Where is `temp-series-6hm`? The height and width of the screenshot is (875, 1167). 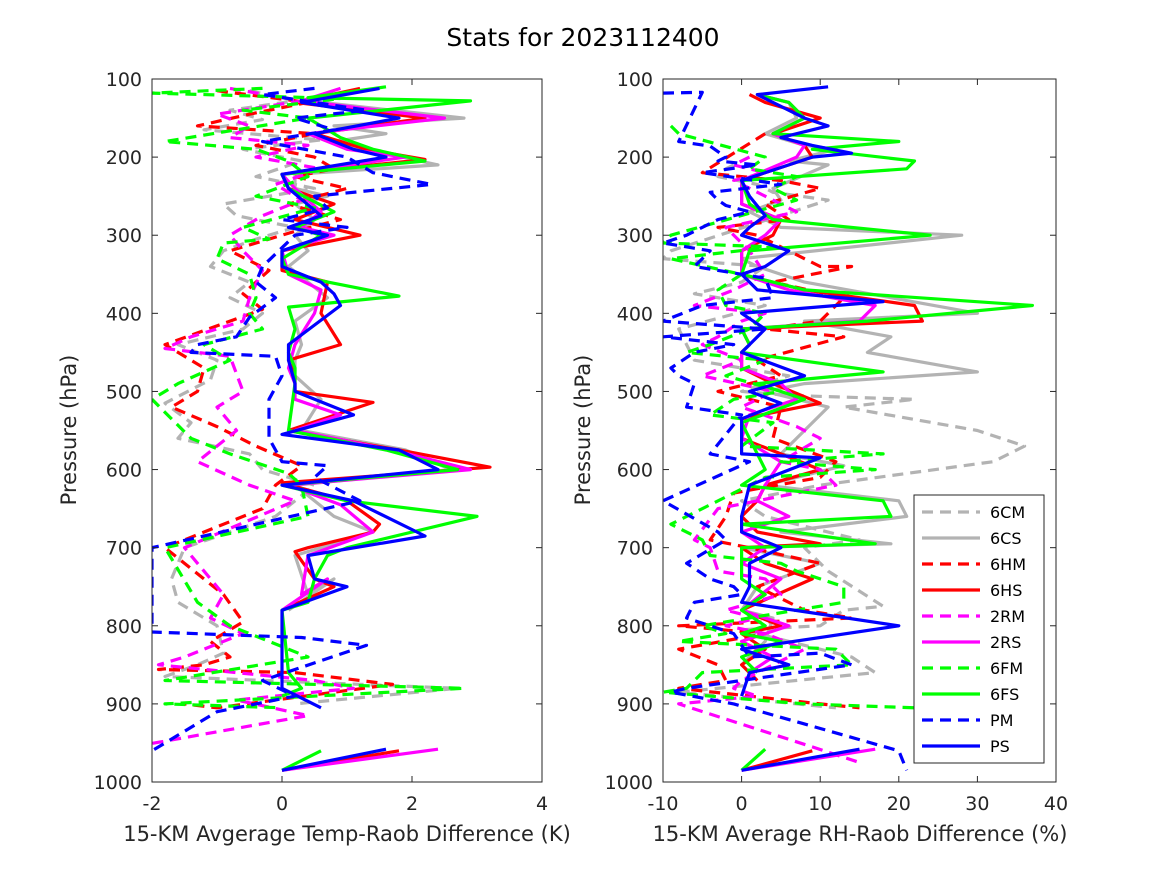 temp-series-6hm is located at coordinates (275, 399).